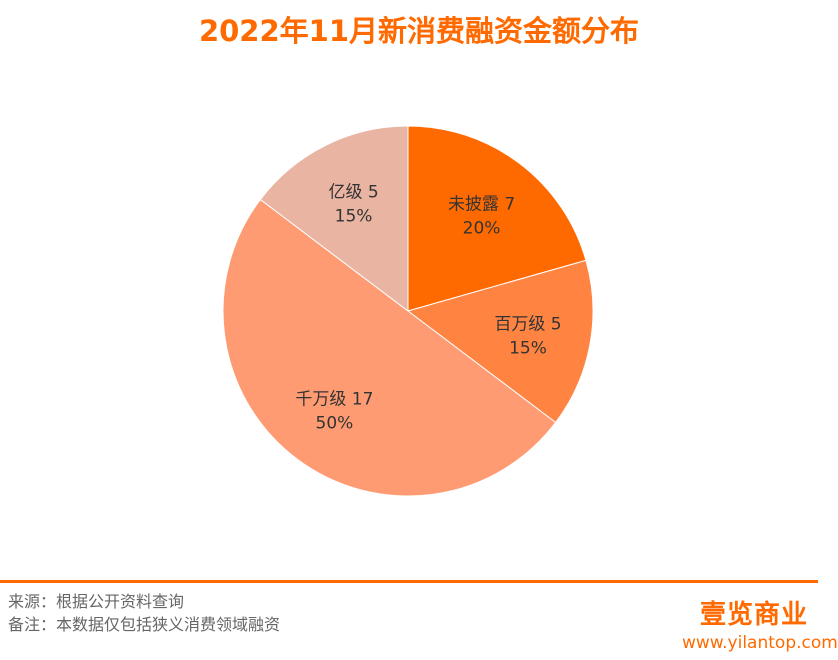 Image resolution: width=838 pixels, height=660 pixels. What do you see at coordinates (419, 31) in the screenshot?
I see `chart-title: 2022年11月新消费融资金额分布` at bounding box center [419, 31].